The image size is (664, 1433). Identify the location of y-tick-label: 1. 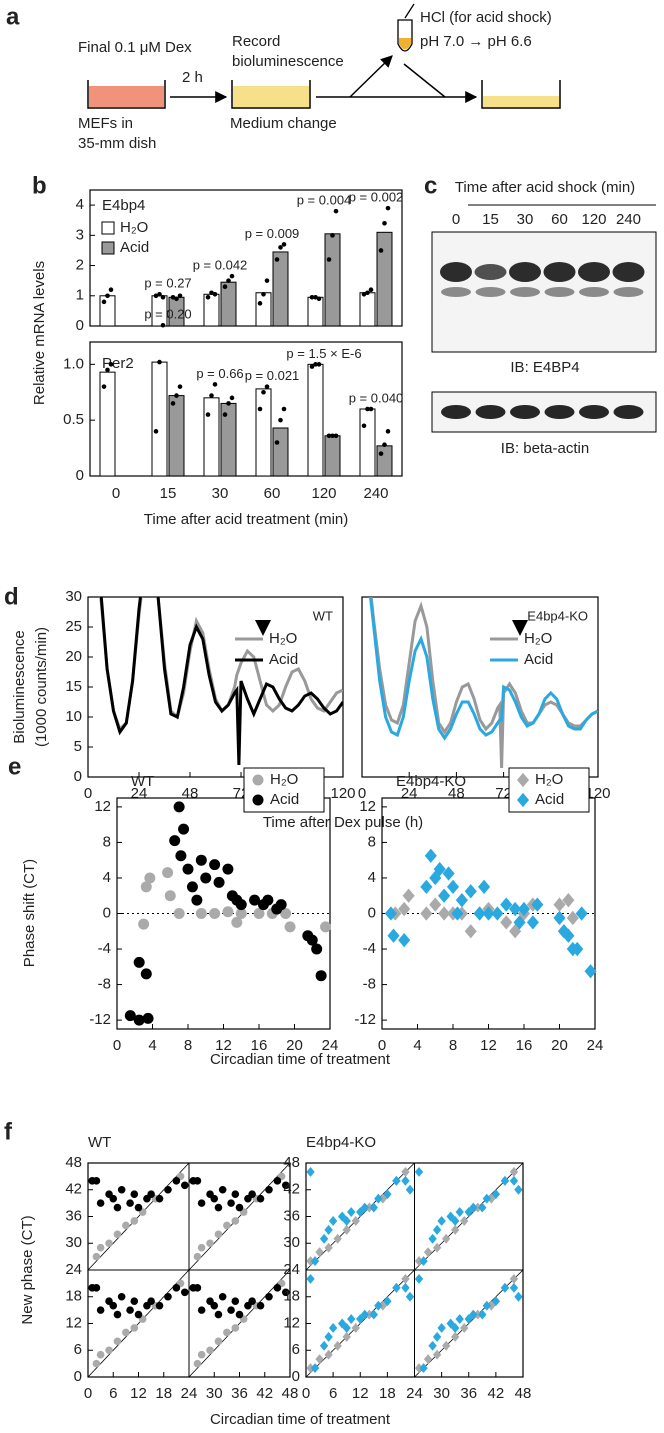
(80, 295).